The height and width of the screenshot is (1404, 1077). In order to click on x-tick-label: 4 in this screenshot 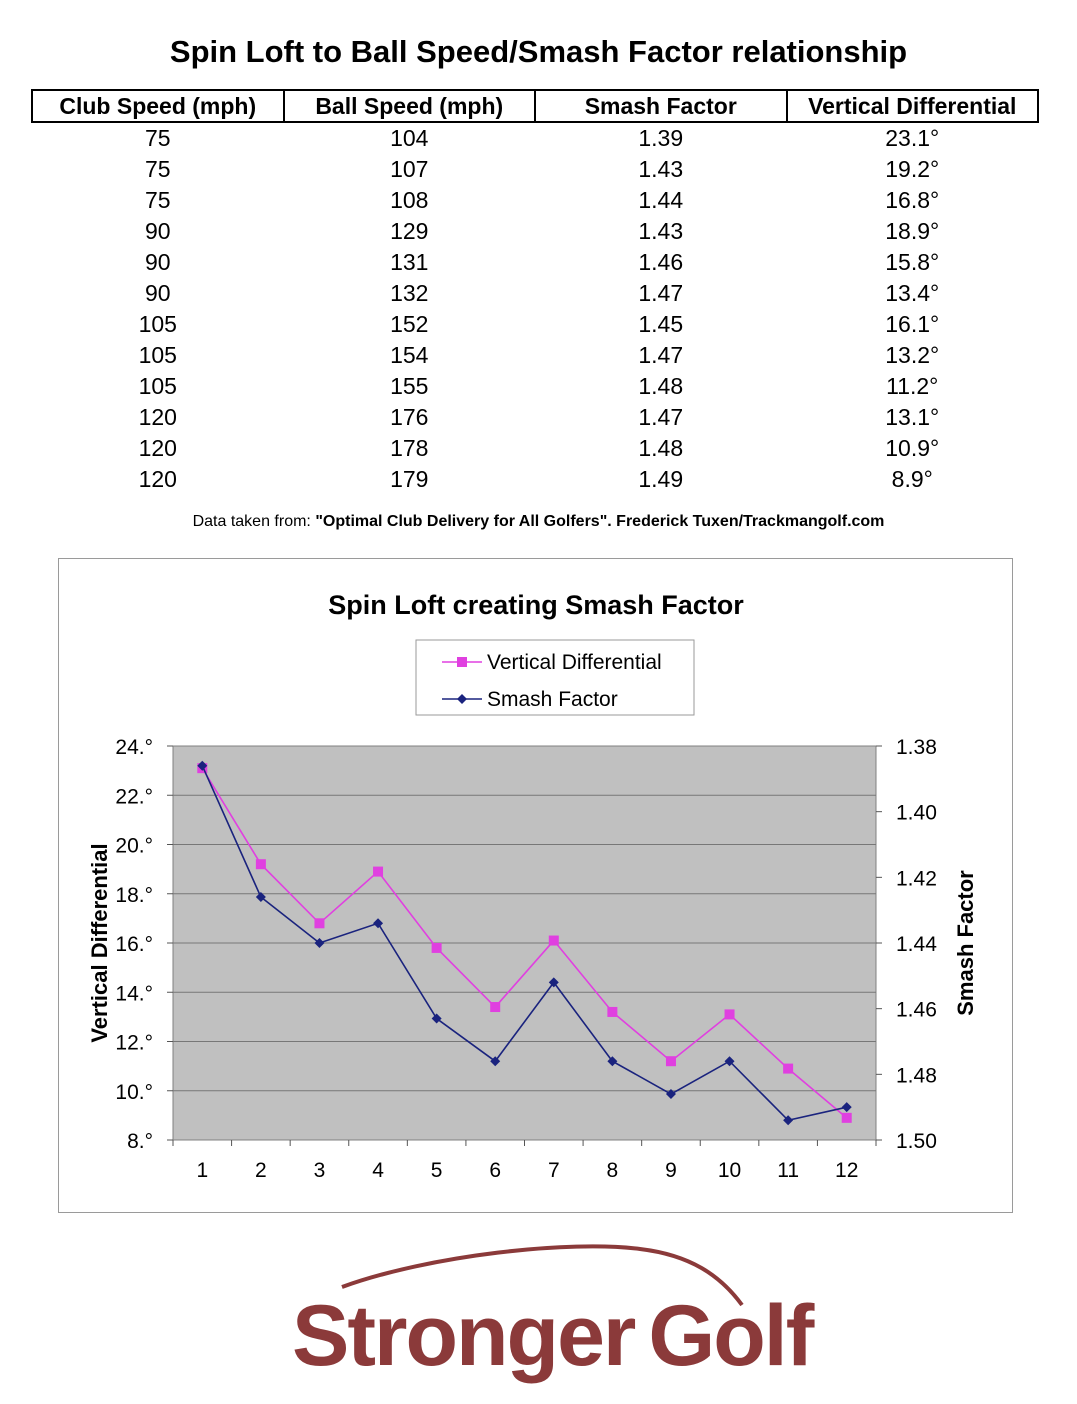, I will do `click(378, 1170)`.